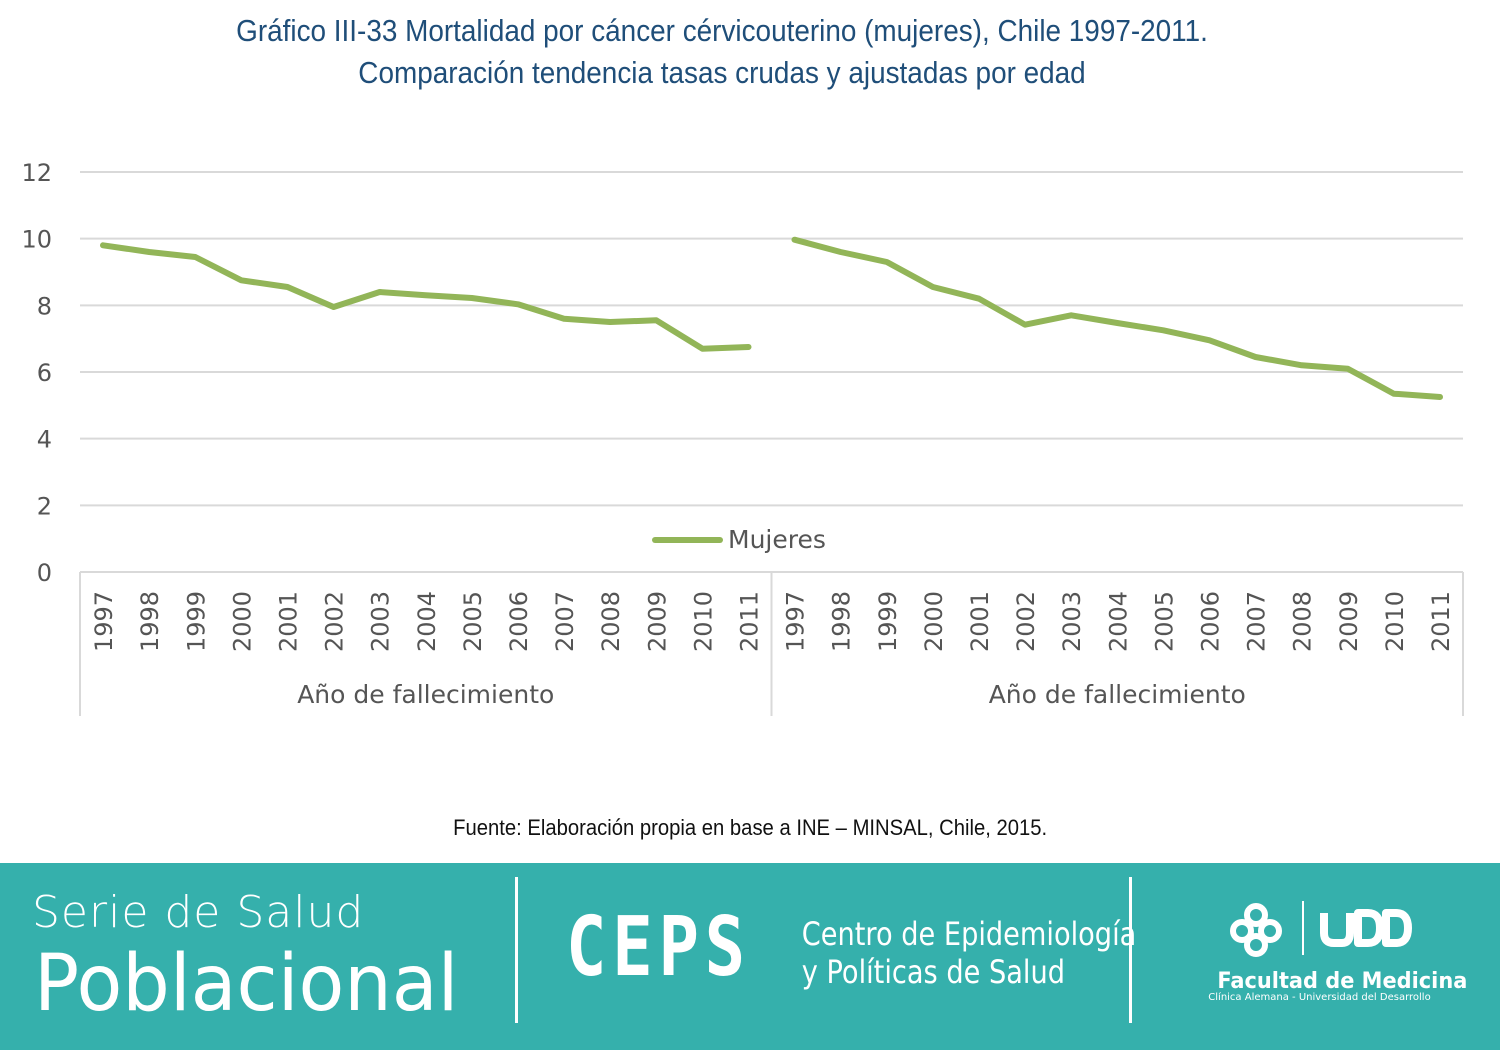  What do you see at coordinates (1342, 981) in the screenshot?
I see `facultad-label: Facultad de Medicina` at bounding box center [1342, 981].